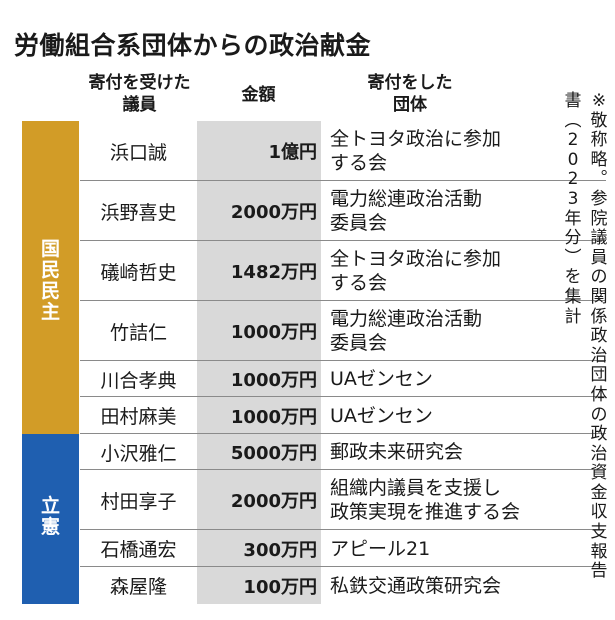 This screenshot has width=615, height=620. What do you see at coordinates (138, 272) in the screenshot?
I see `member-name: 礒崎哲史` at bounding box center [138, 272].